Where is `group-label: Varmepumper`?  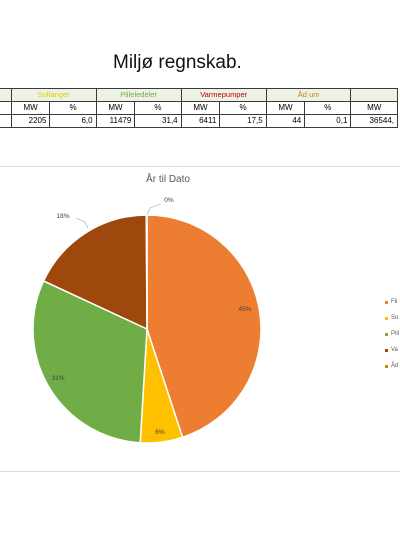 group-label: Varmepumper is located at coordinates (224, 94).